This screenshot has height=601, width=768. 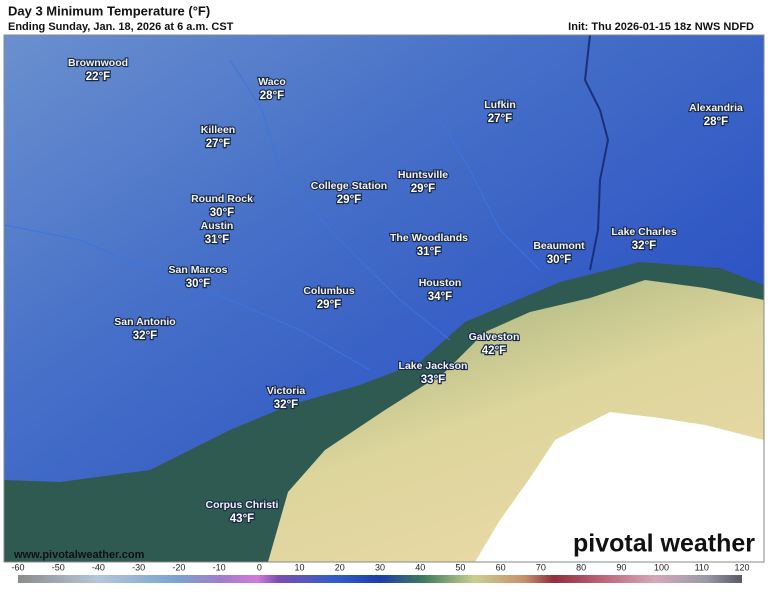 What do you see at coordinates (242, 505) in the screenshot?
I see `city-name: Corpus Christi` at bounding box center [242, 505].